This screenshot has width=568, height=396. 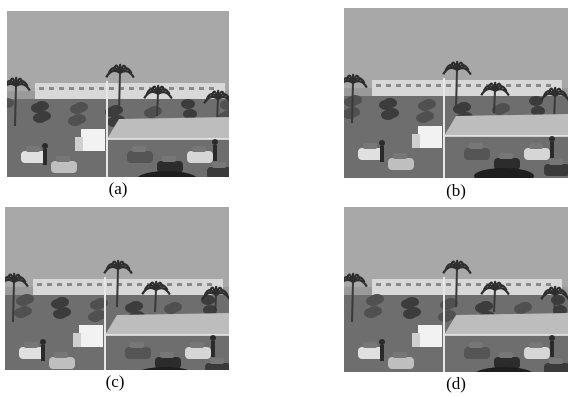 I want to click on caption-c: (c), so click(x=115, y=381).